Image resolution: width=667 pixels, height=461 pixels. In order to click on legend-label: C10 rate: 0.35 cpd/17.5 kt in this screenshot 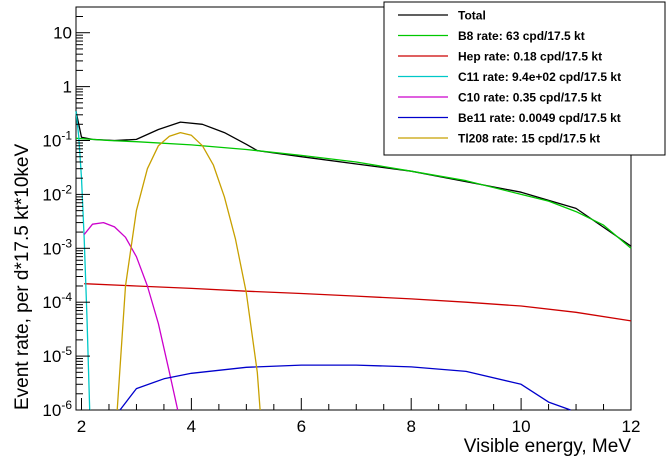, I will do `click(529, 98)`.